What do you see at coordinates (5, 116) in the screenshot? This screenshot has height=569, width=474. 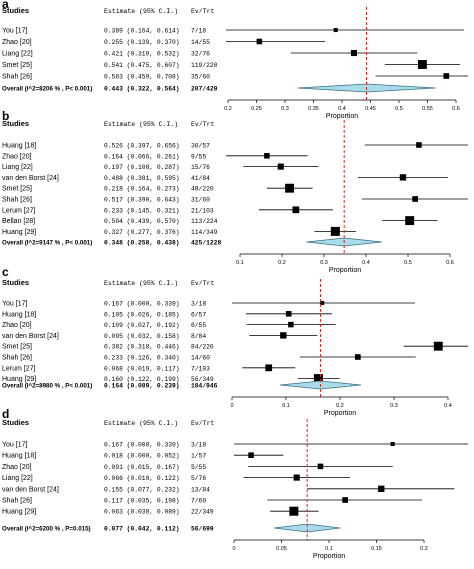 I see `panel-label: b` at bounding box center [5, 116].